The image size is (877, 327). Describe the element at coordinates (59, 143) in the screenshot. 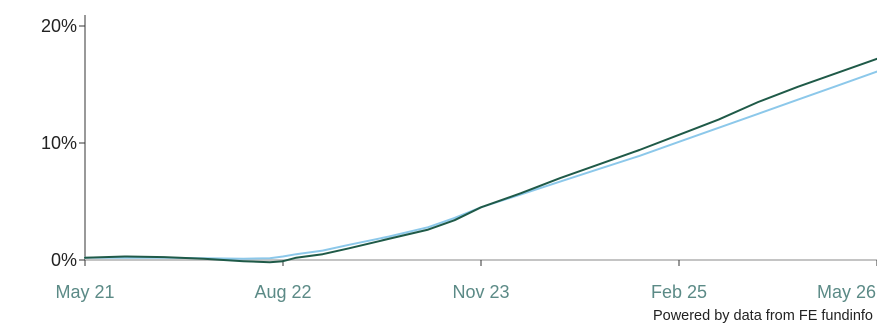

I see `y-tick-label: 10%` at that location.